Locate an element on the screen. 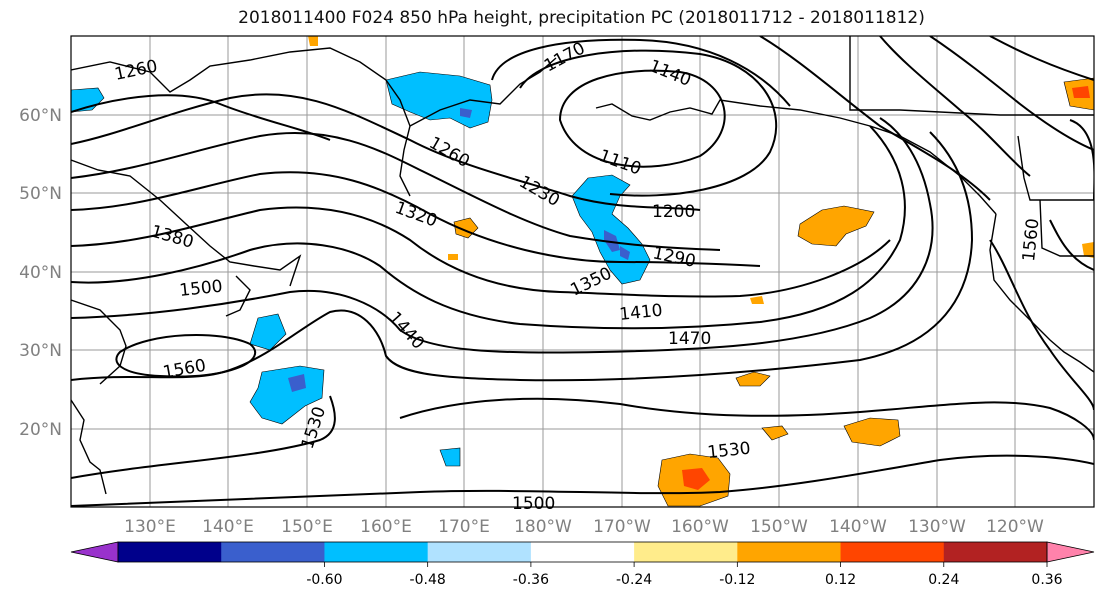 The width and height of the screenshot is (1105, 601). contour-label: 1410 is located at coordinates (640, 313).